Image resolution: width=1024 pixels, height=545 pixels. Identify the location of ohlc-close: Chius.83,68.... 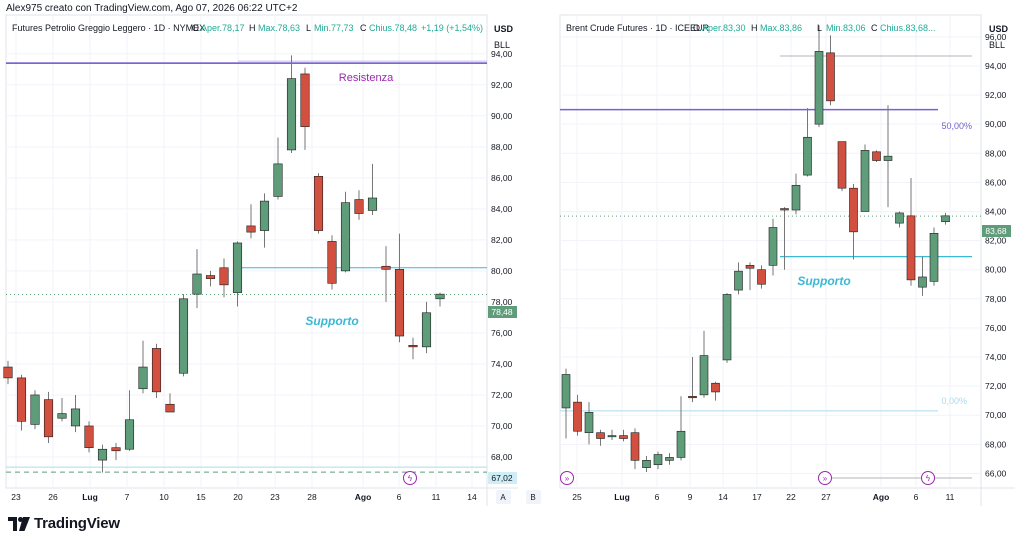
(908, 28).